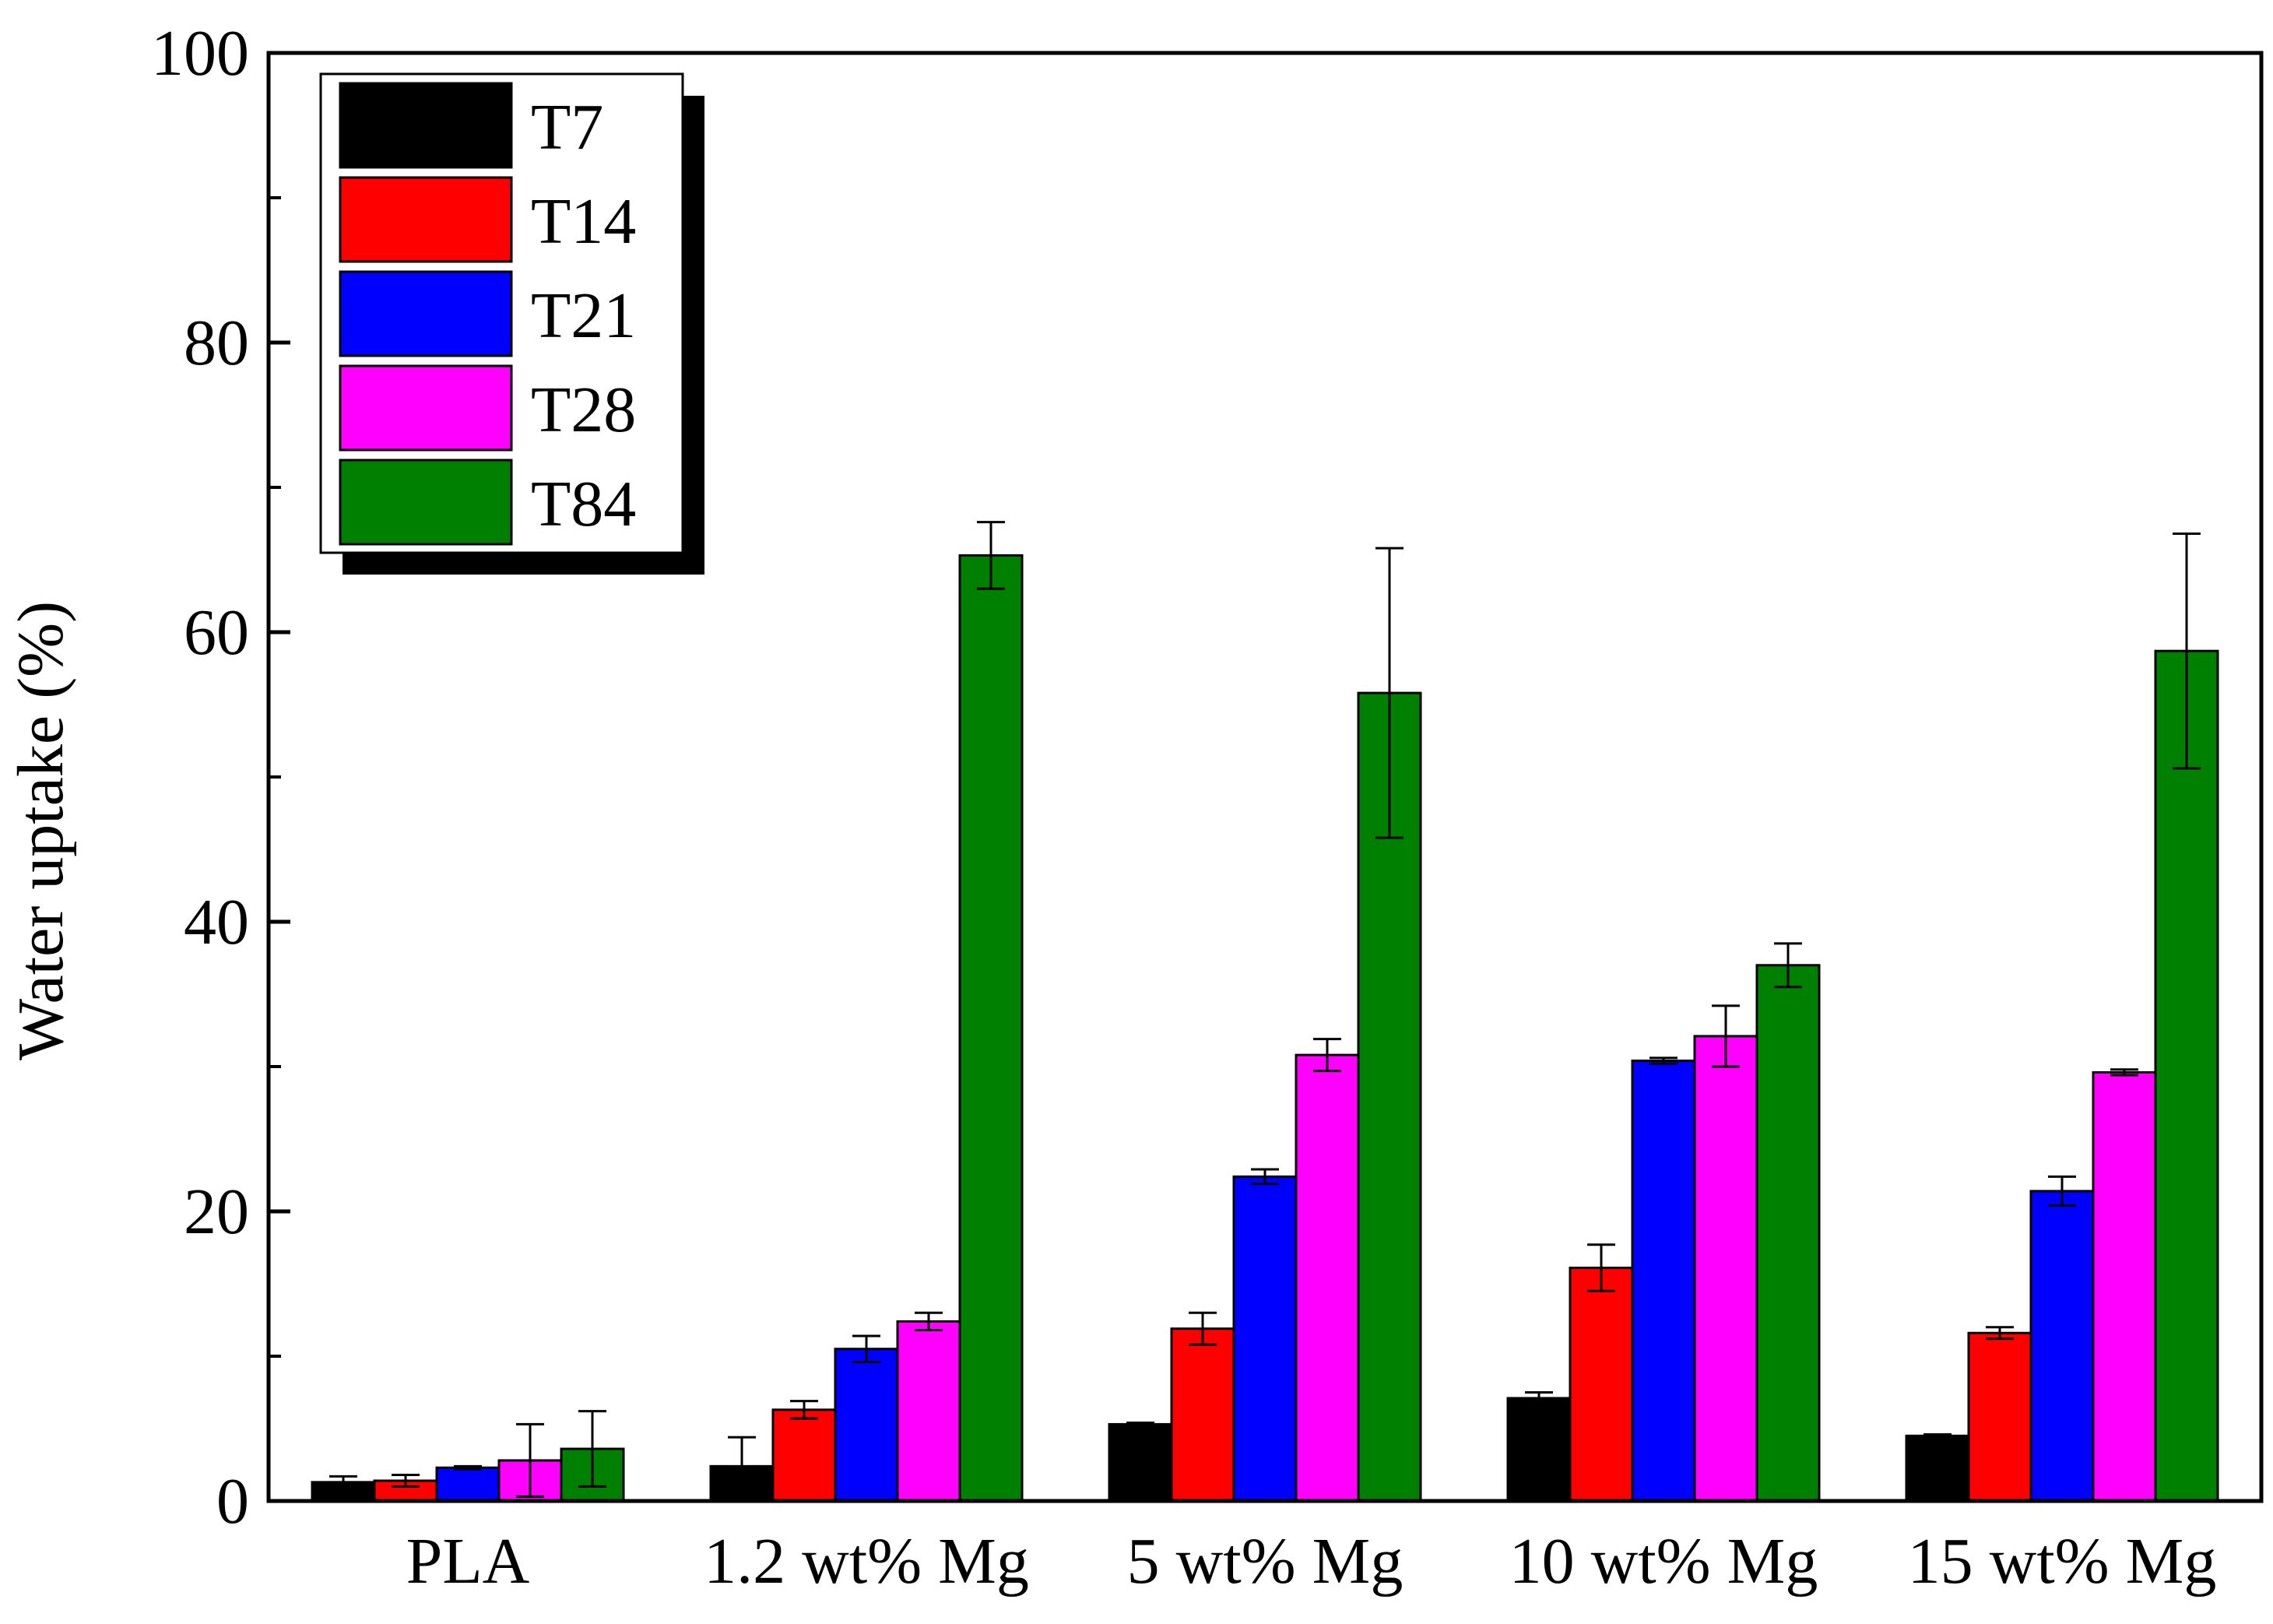  Describe the element at coordinates (217, 343) in the screenshot. I see `y-tick-label: 80` at that location.